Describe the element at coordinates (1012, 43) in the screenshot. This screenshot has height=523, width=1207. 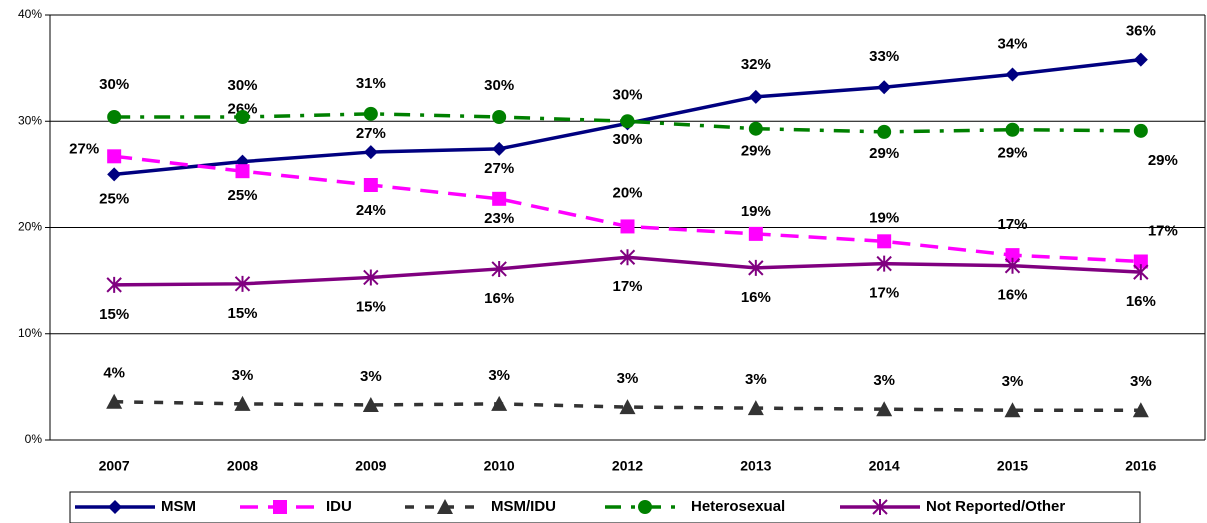
I see `data-label: 34%` at that location.